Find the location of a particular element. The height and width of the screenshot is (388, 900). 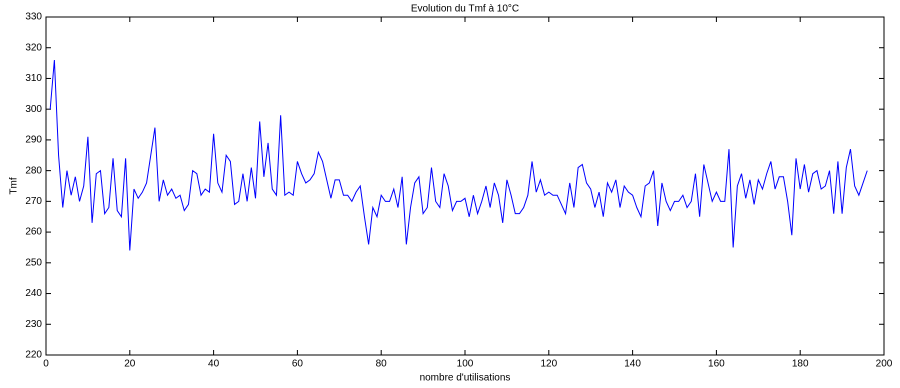

x-tick-label: 200 is located at coordinates (884, 364).